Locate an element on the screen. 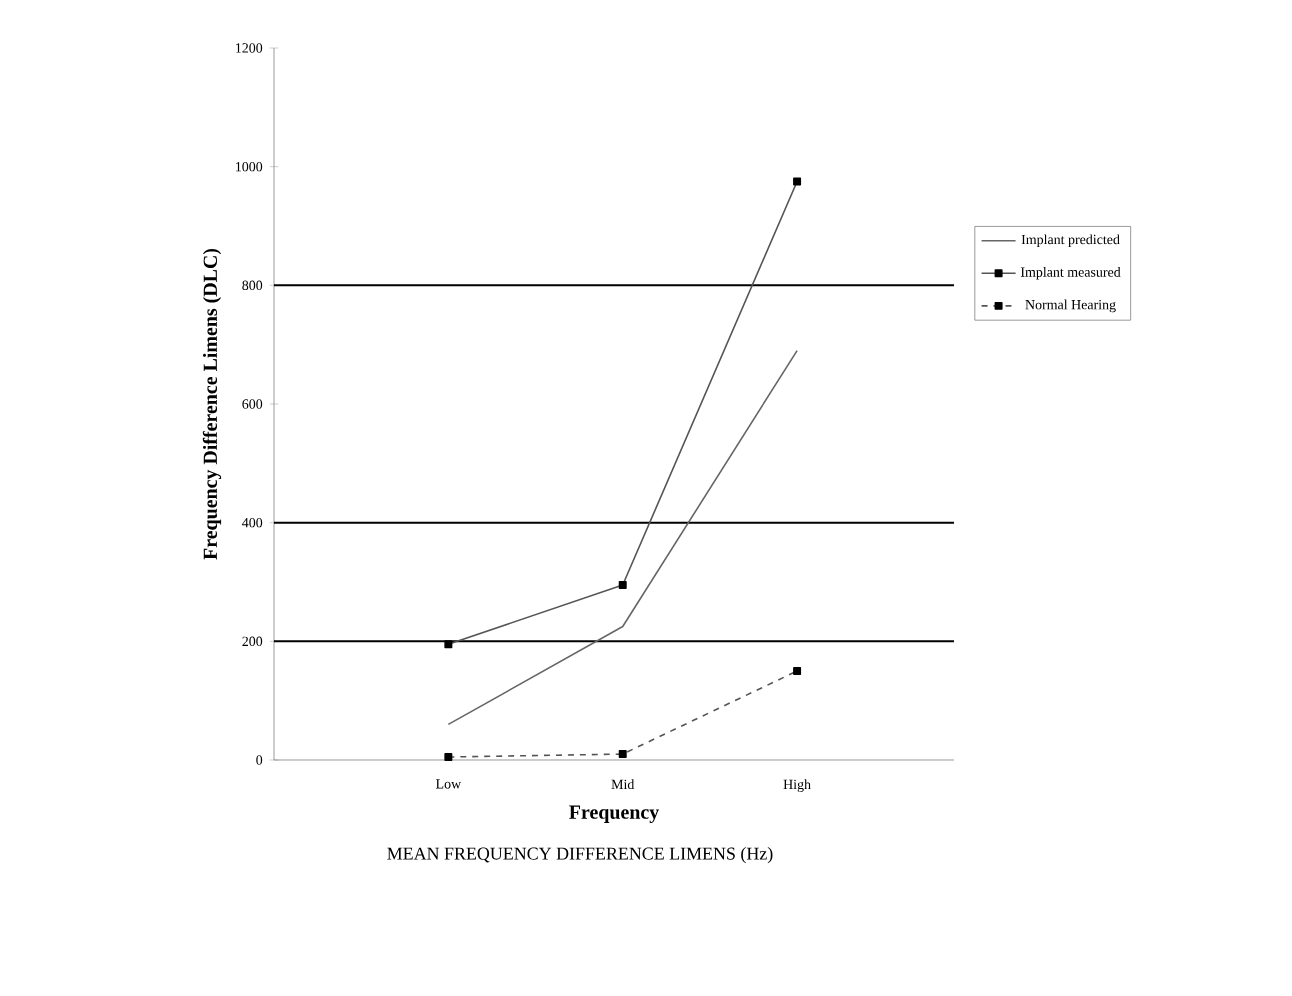 This screenshot has width=1292, height=996. text: MEAN FREQUENCY DIFFERENCE LIMENS (Hz) is located at coordinates (580, 855).